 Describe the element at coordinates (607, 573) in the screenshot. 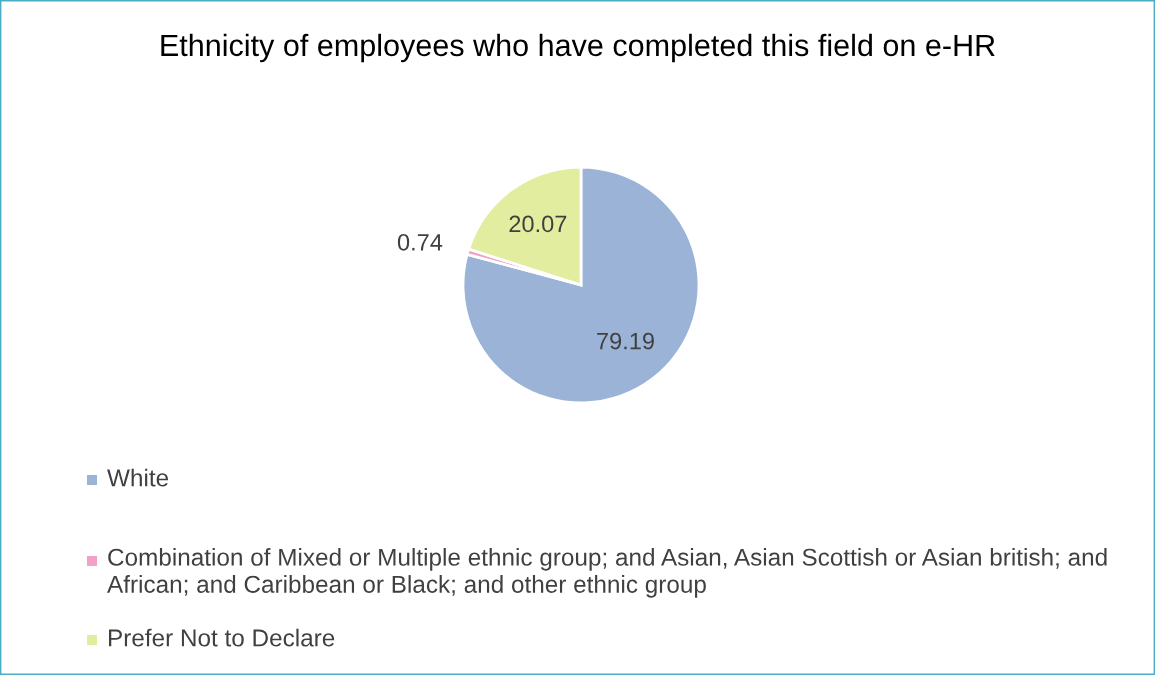

I see `legend-label: Combination of Mixed or Multiple ethnic group; and Asian, Asian Scottish or Asian british; and African; and Caribbean or Black; and other ethnic group` at that location.